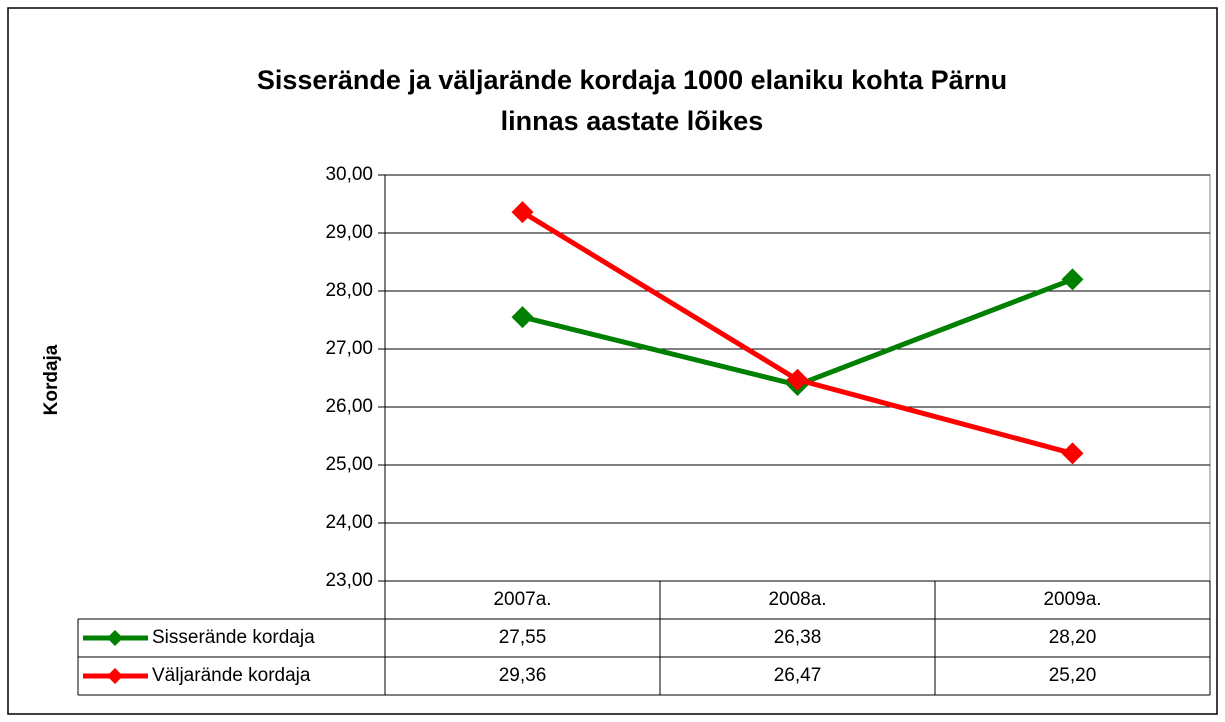 The image size is (1225, 722). I want to click on y-tick-label: 25,00, so click(349, 464).